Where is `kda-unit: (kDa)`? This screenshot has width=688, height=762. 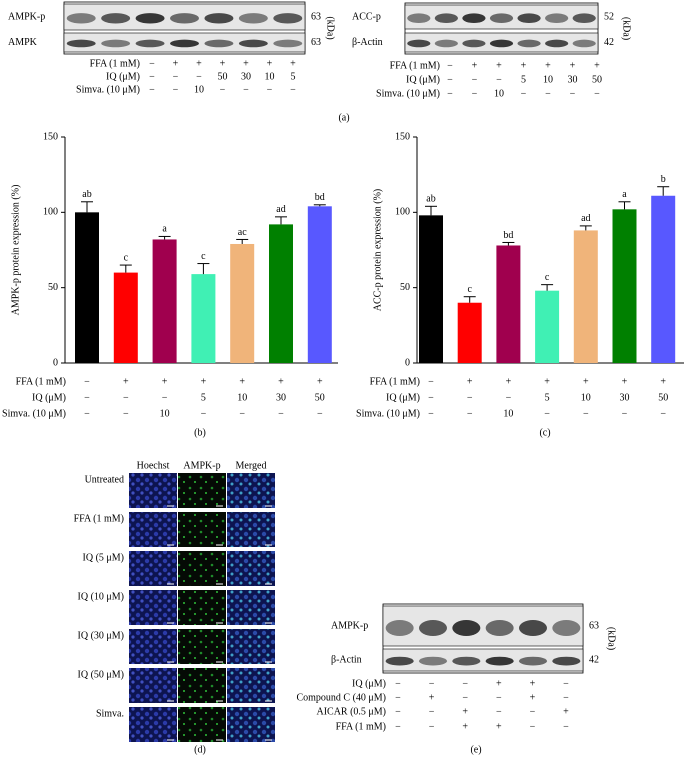 kda-unit: (kDa) is located at coordinates (330, 27).